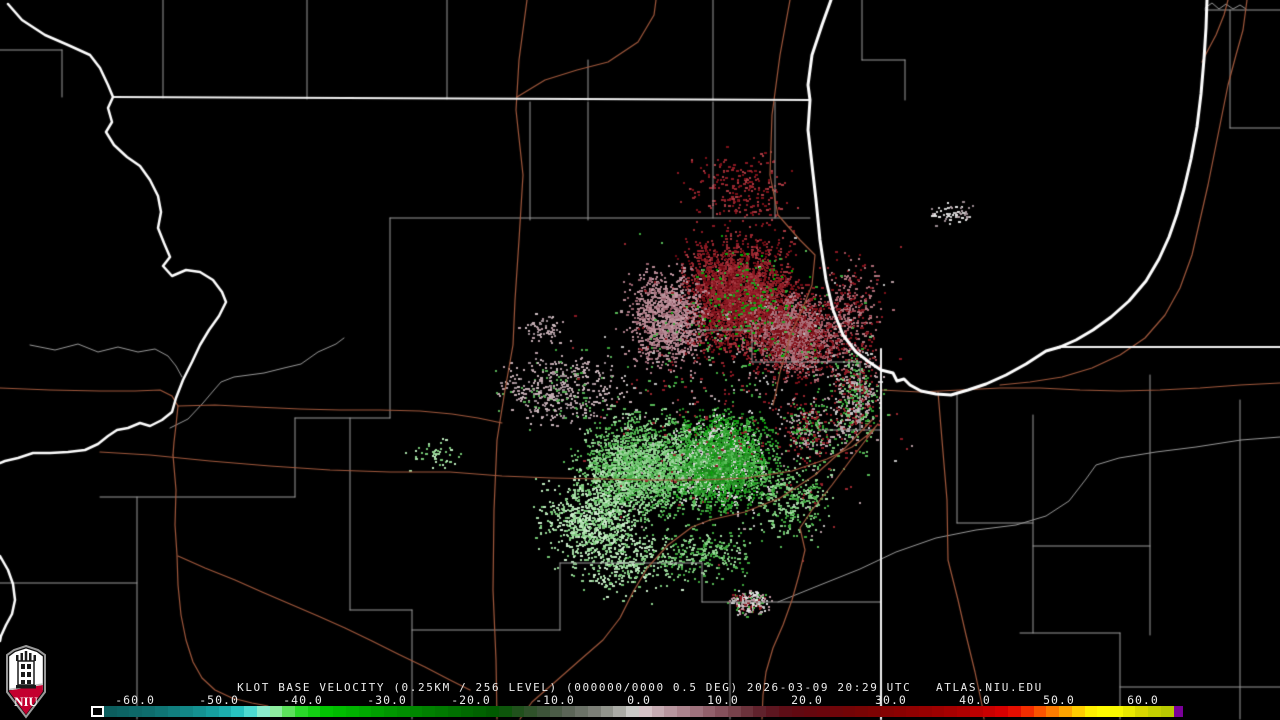  Describe the element at coordinates (1178, 711) in the screenshot. I see `colorbar-rf-box-right` at that location.